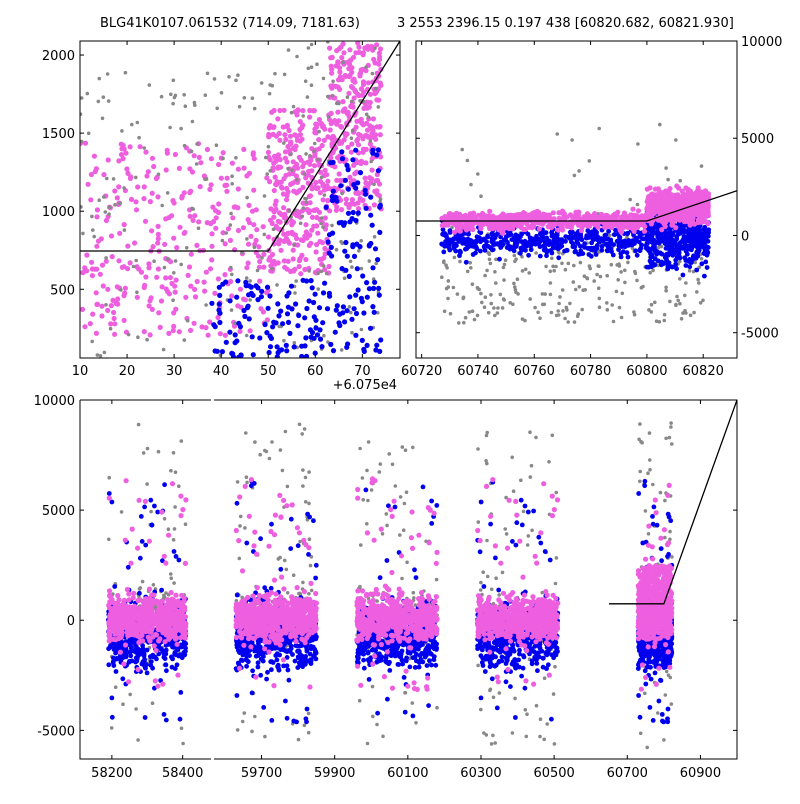 Image resolution: width=800 pixels, height=804 pixels. Describe the element at coordinates (58, 56) in the screenshot. I see `y-tick-label: 2000` at that location.